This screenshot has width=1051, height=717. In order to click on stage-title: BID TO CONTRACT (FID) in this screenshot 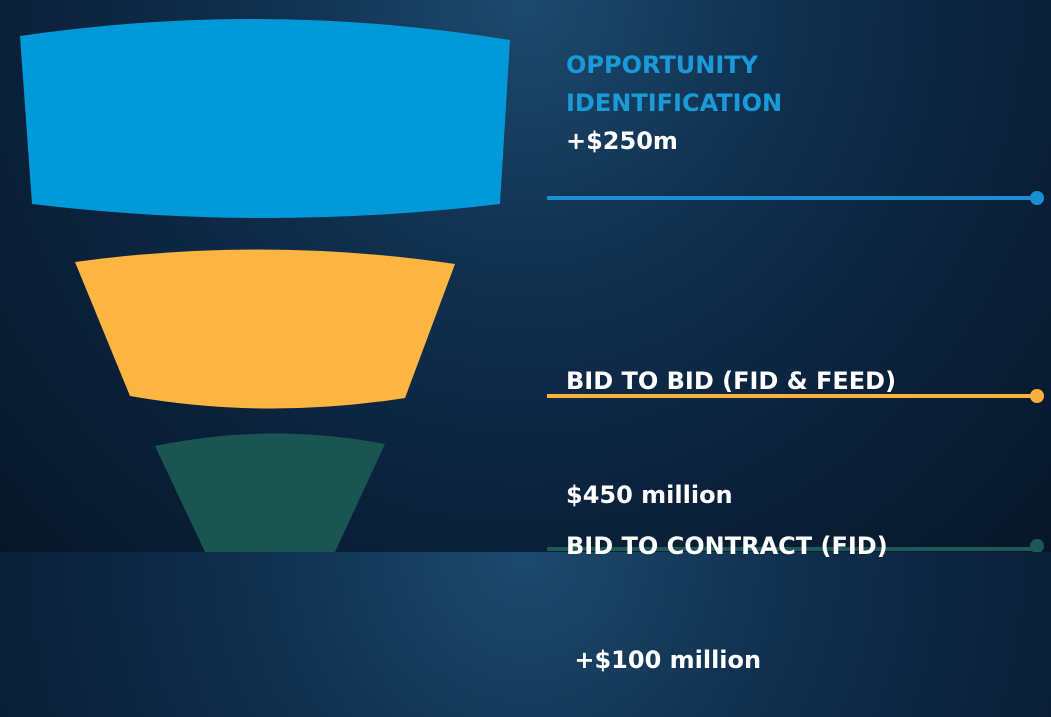, I will do `click(727, 546)`.